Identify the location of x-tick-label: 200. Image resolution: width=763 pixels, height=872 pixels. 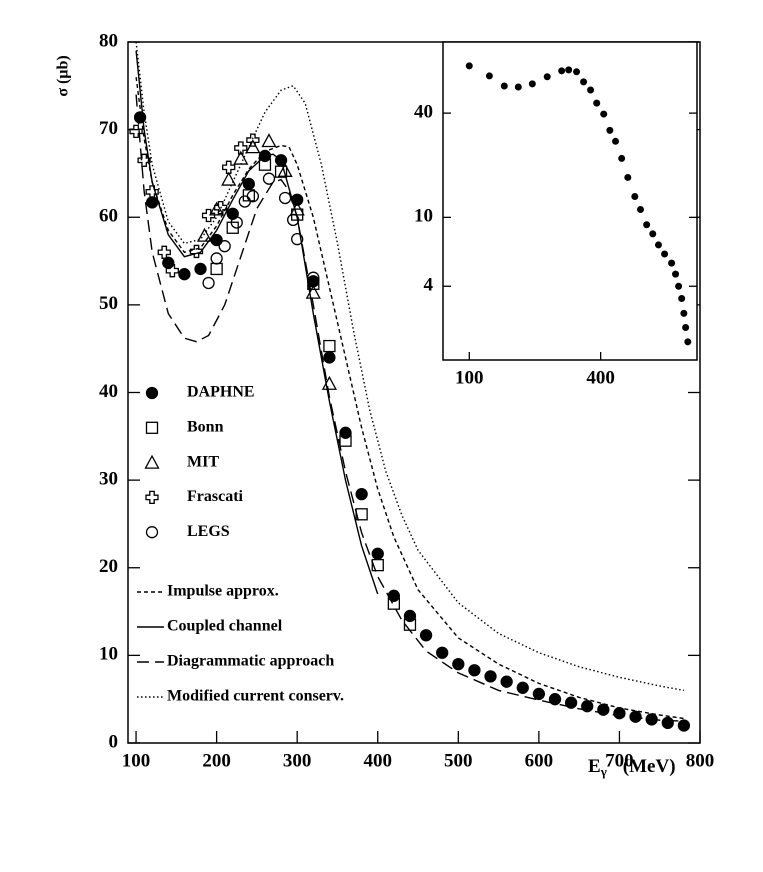
(216, 760).